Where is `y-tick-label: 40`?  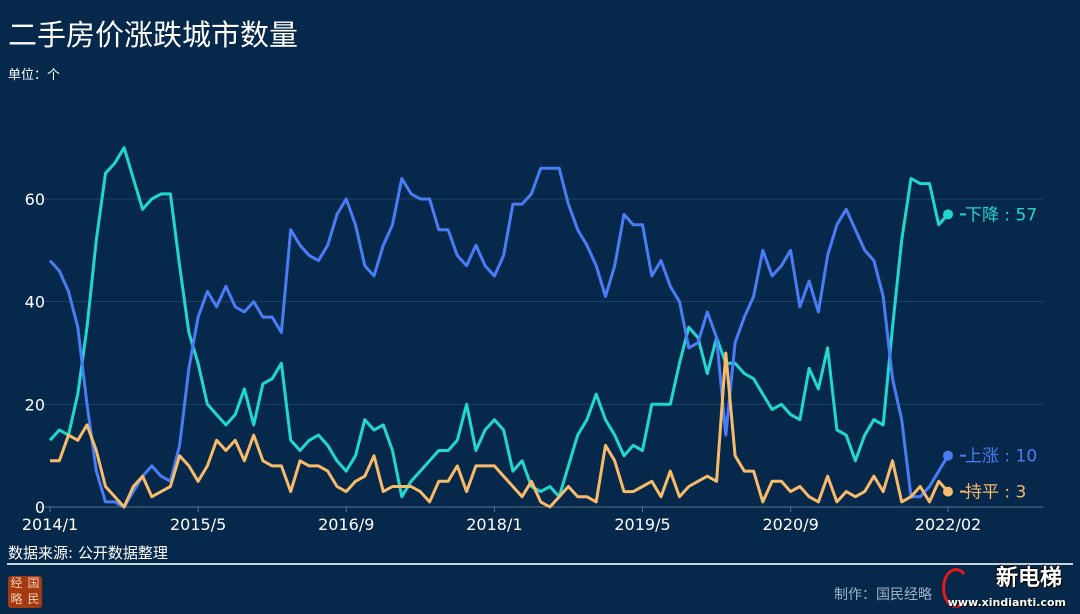 y-tick-label: 40 is located at coordinates (35, 302).